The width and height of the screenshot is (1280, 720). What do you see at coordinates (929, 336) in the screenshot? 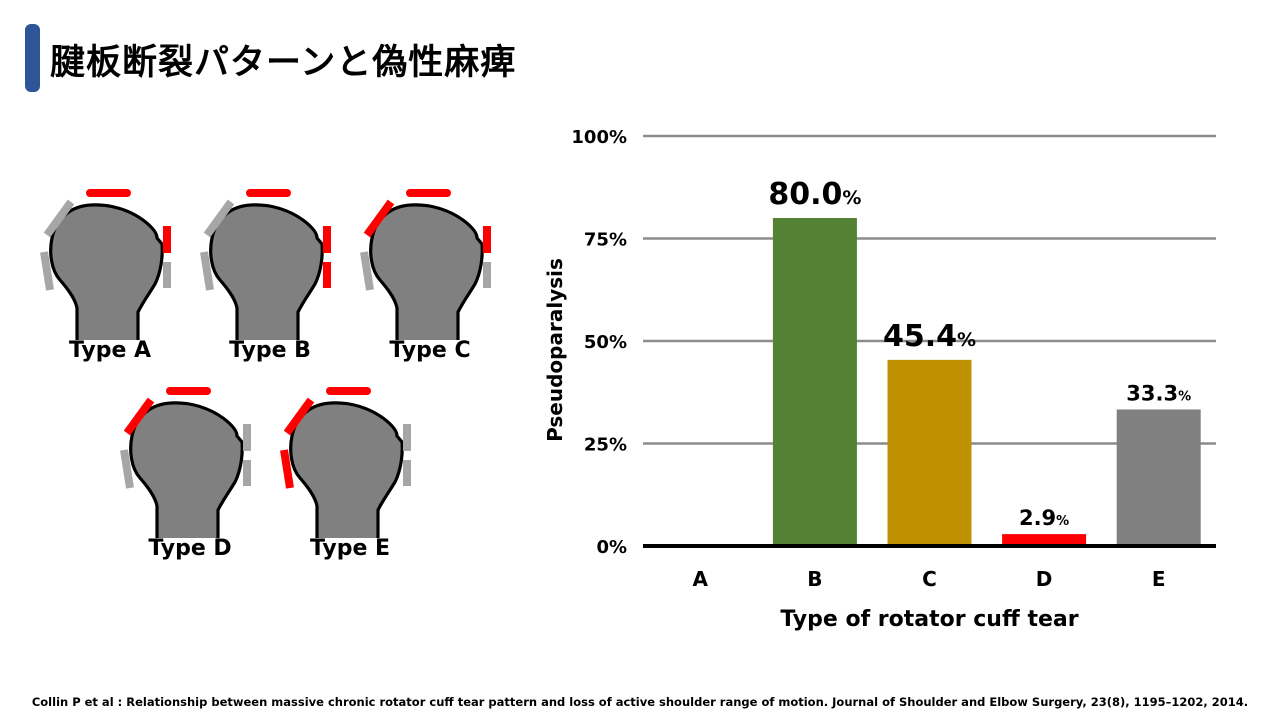
I see `data-label-C: 45.4%` at bounding box center [929, 336].